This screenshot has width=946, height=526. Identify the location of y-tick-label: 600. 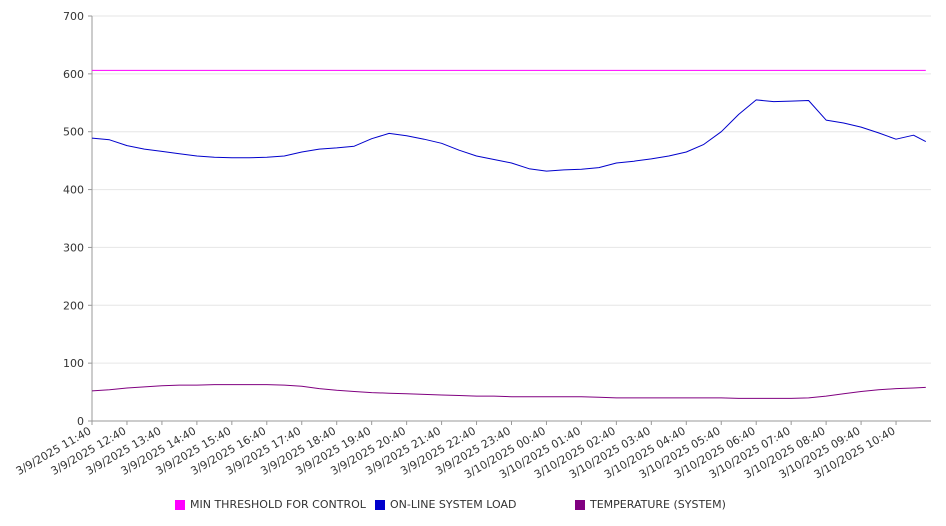
(73, 74).